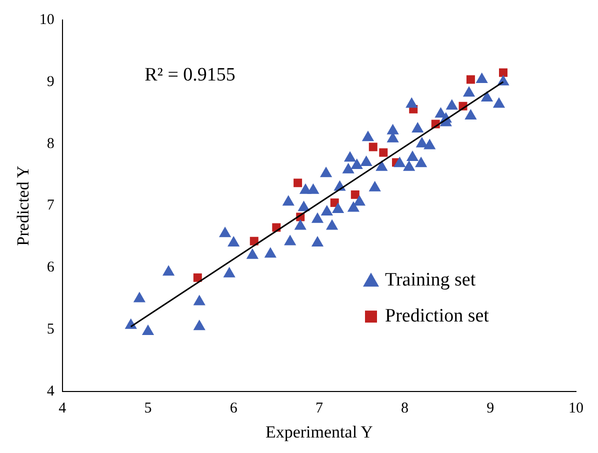 The image size is (598, 453). Describe the element at coordinates (50, 268) in the screenshot. I see `y-tick-label: 6` at that location.